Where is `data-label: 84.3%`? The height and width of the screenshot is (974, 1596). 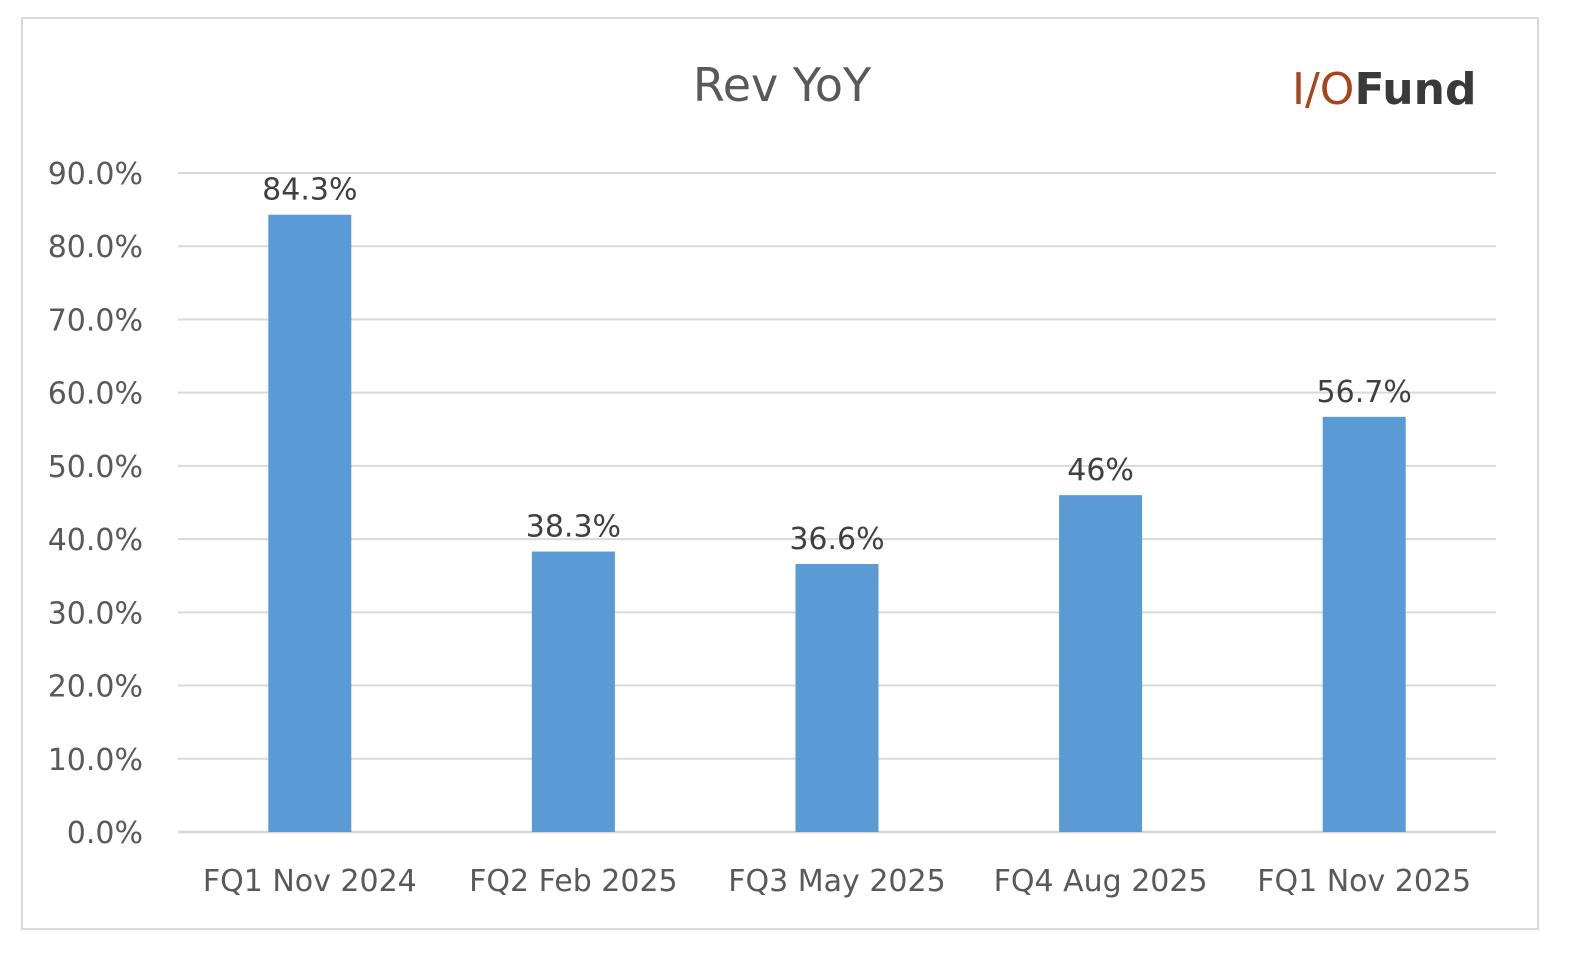 data-label: 84.3% is located at coordinates (309, 190).